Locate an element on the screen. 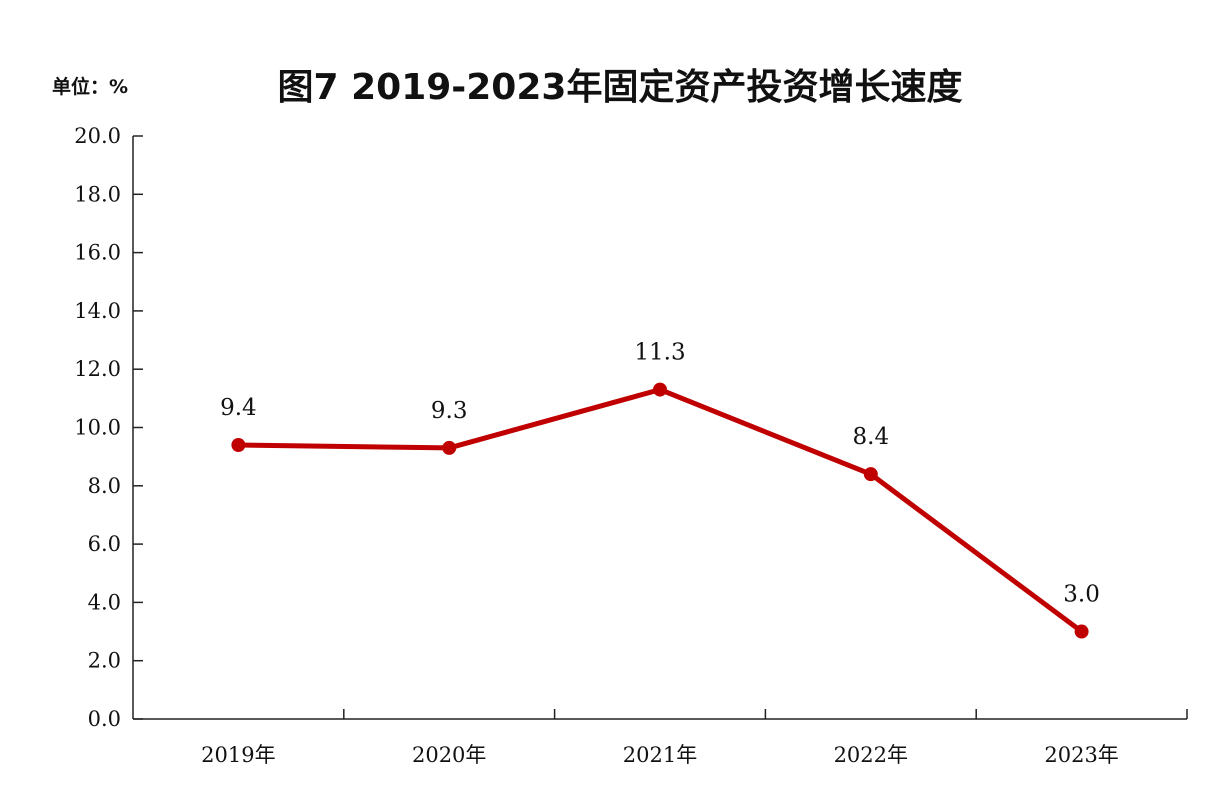 The image size is (1221, 800). x-category-label: 2023年 is located at coordinates (1081, 755).